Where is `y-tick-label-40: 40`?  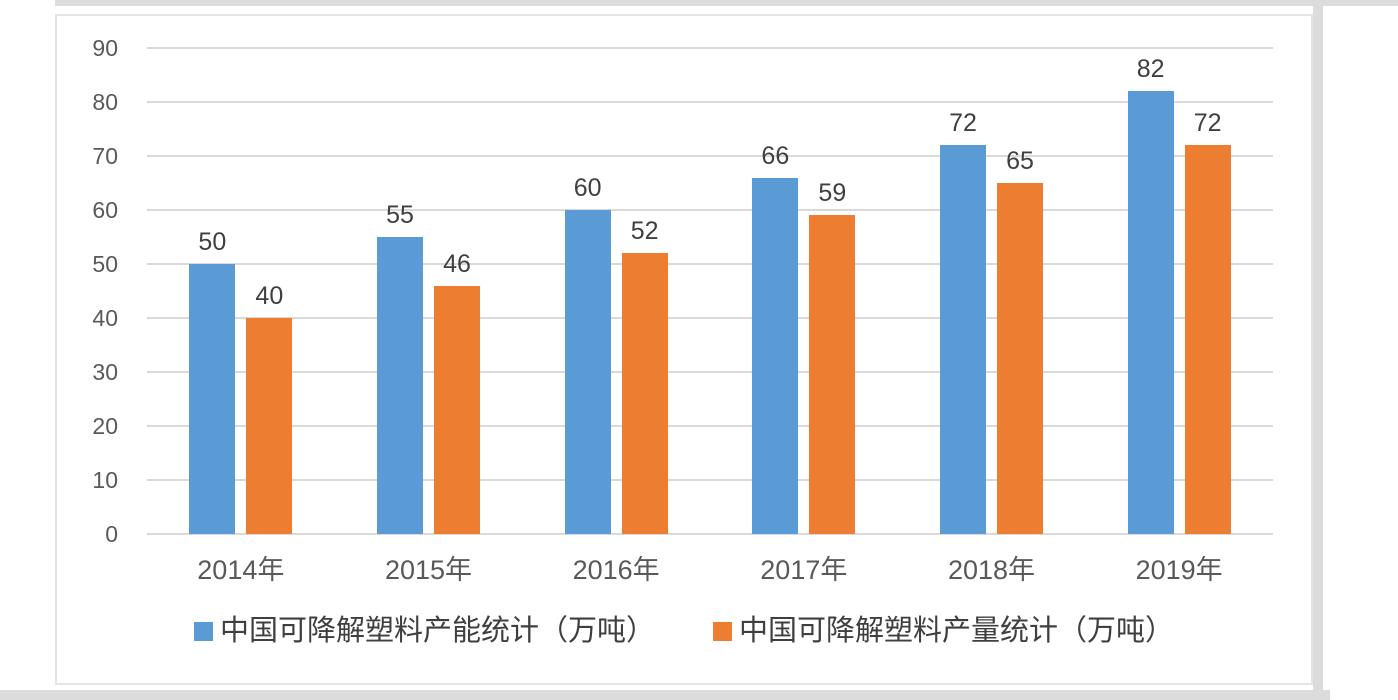 y-tick-label-40: 40 is located at coordinates (105, 318).